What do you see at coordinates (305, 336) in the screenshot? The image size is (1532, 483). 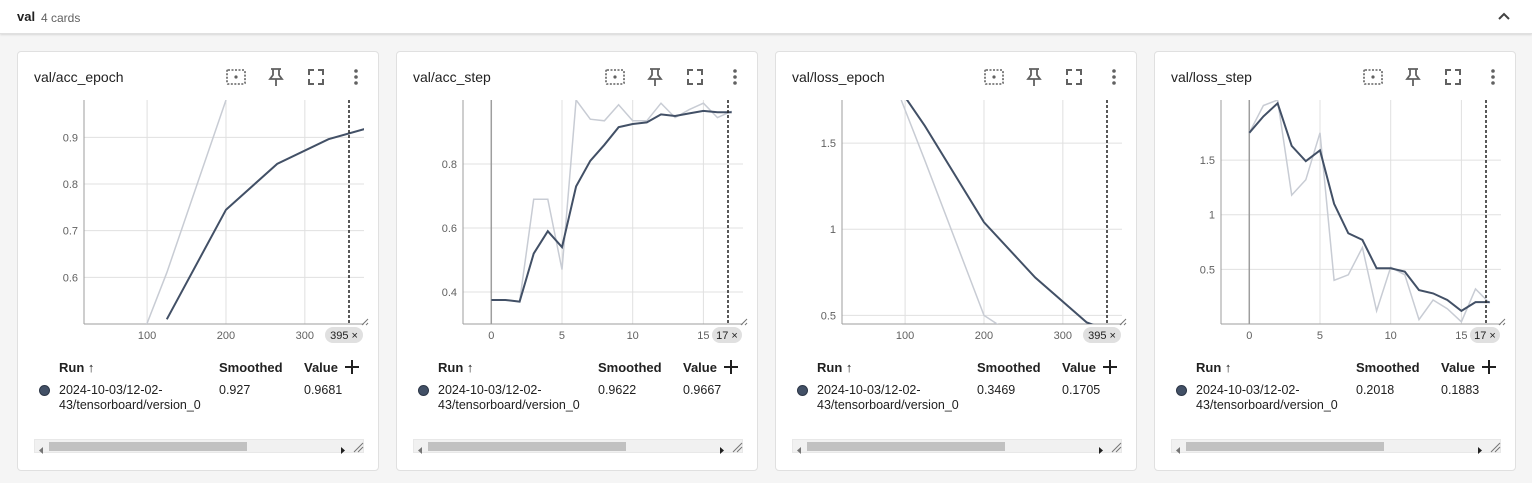 I see `x-tick-label: 300` at bounding box center [305, 336].